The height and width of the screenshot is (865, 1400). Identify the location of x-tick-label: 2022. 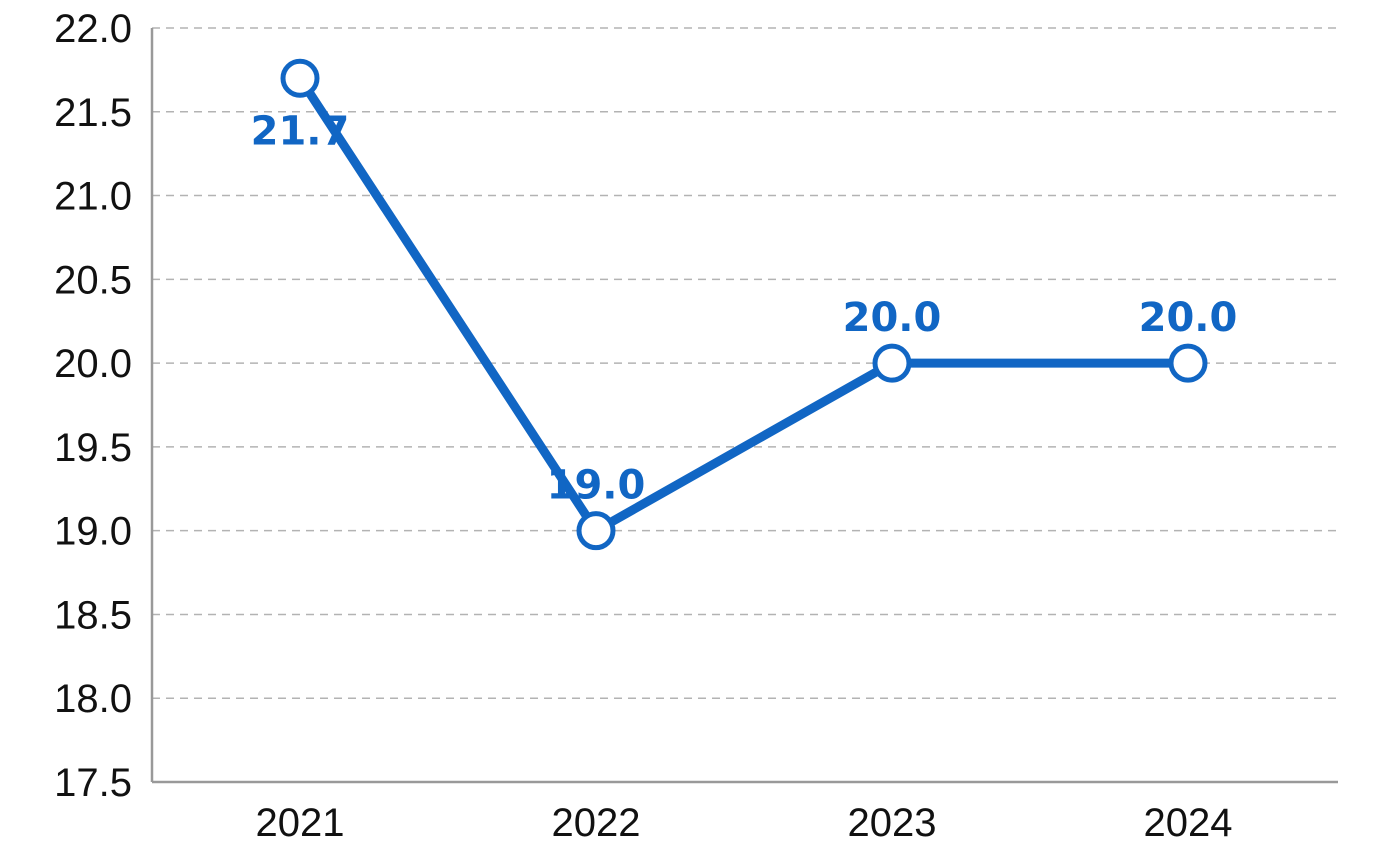
(596, 823).